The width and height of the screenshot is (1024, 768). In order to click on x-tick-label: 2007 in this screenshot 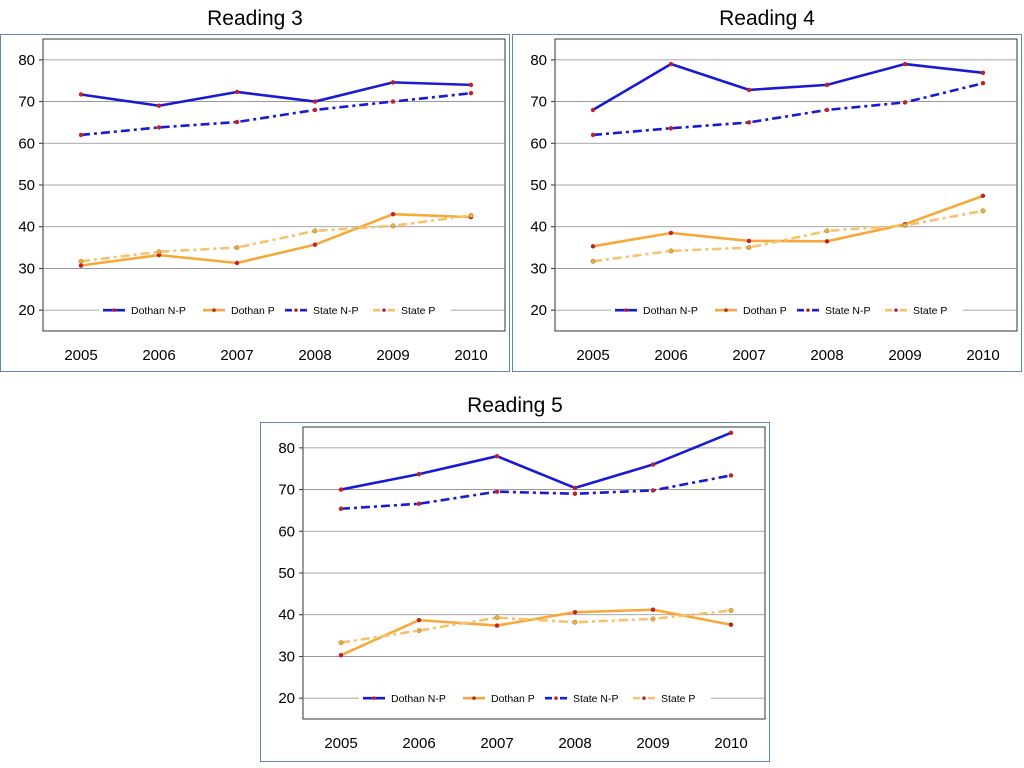, I will do `click(496, 743)`.